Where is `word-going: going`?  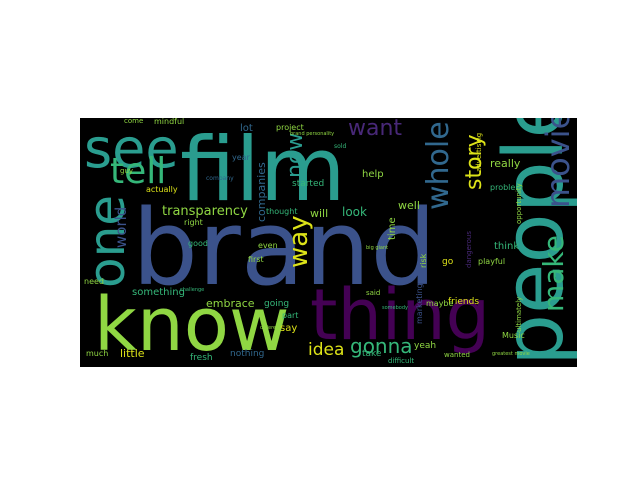 word-going: going is located at coordinates (277, 304).